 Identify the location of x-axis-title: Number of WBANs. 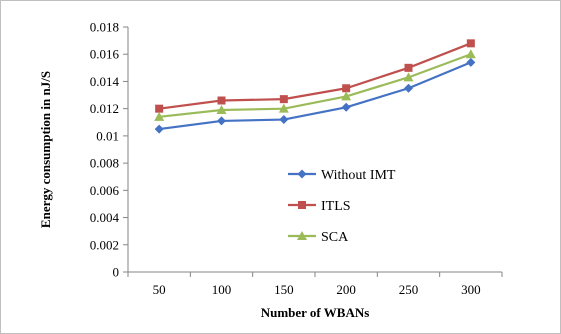
(315, 312).